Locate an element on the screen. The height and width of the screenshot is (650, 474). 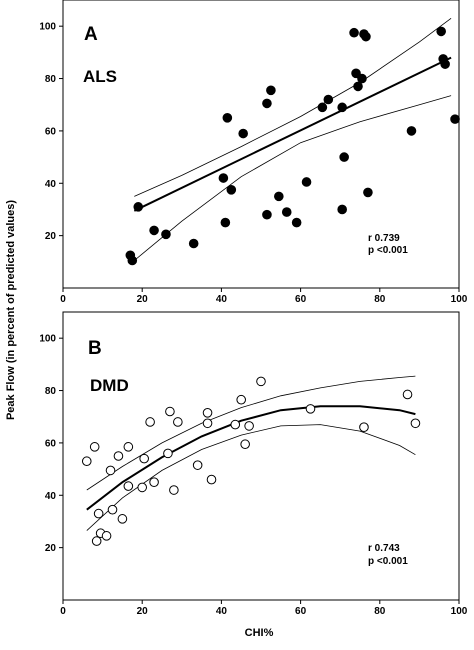
lower-confidence-band is located at coordinates (251, 477).